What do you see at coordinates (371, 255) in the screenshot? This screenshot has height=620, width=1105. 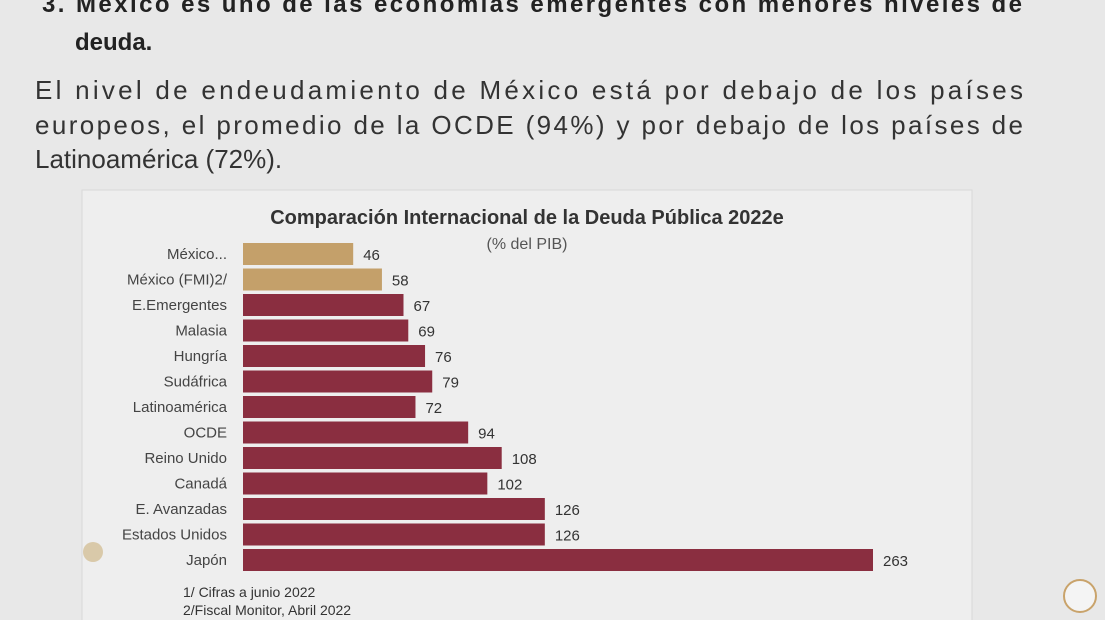 I see `value-label: 46` at bounding box center [371, 255].